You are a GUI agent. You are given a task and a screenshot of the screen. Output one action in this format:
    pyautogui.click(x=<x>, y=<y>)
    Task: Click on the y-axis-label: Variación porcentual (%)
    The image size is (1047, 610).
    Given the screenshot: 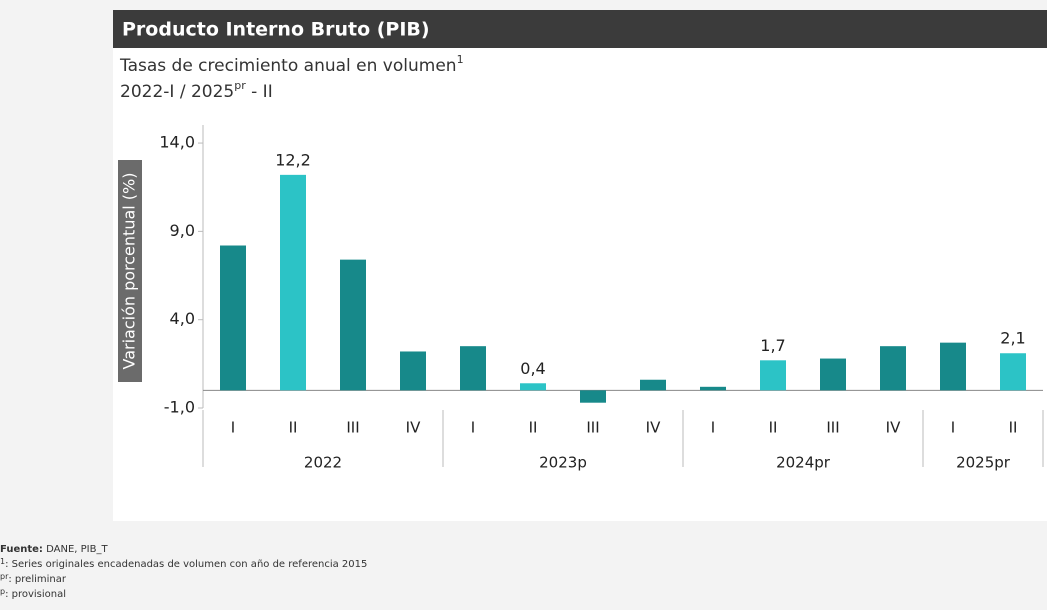 What is the action you would take?
    pyautogui.click(x=129, y=271)
    